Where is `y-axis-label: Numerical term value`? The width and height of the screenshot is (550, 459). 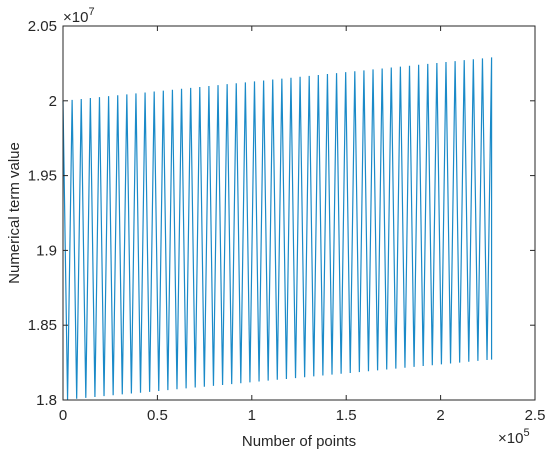
y-axis-label: Numerical term value is located at coordinates (14, 213).